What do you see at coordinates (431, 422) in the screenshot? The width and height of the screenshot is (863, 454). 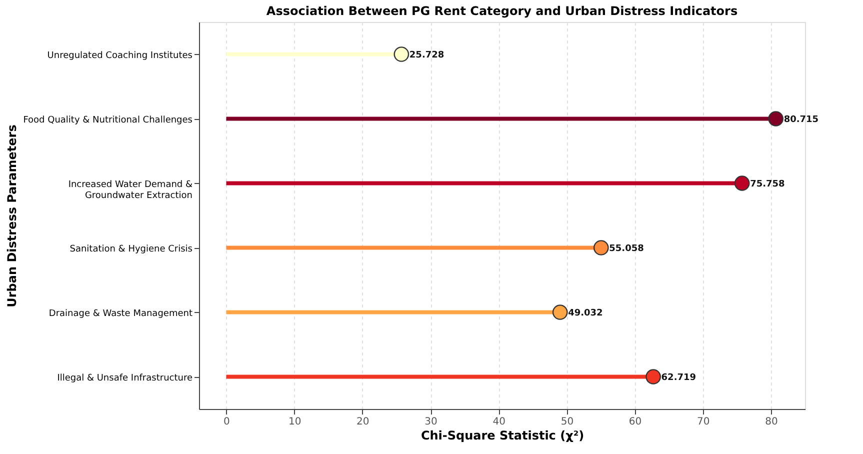 I see `x-tick-label: 30` at bounding box center [431, 422].